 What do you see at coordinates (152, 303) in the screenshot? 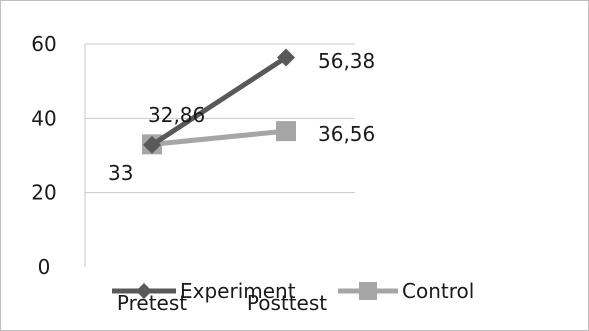
I see `x-category-label: Pretest` at bounding box center [152, 303].